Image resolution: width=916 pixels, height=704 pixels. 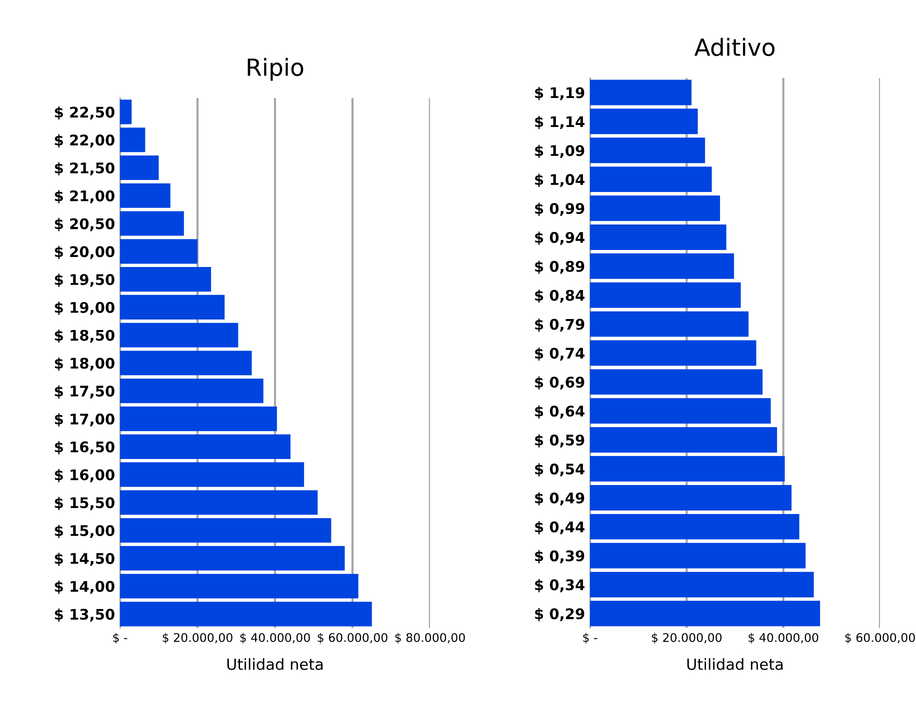 I want to click on y-tick-label: $ 18,00, so click(x=84, y=364).